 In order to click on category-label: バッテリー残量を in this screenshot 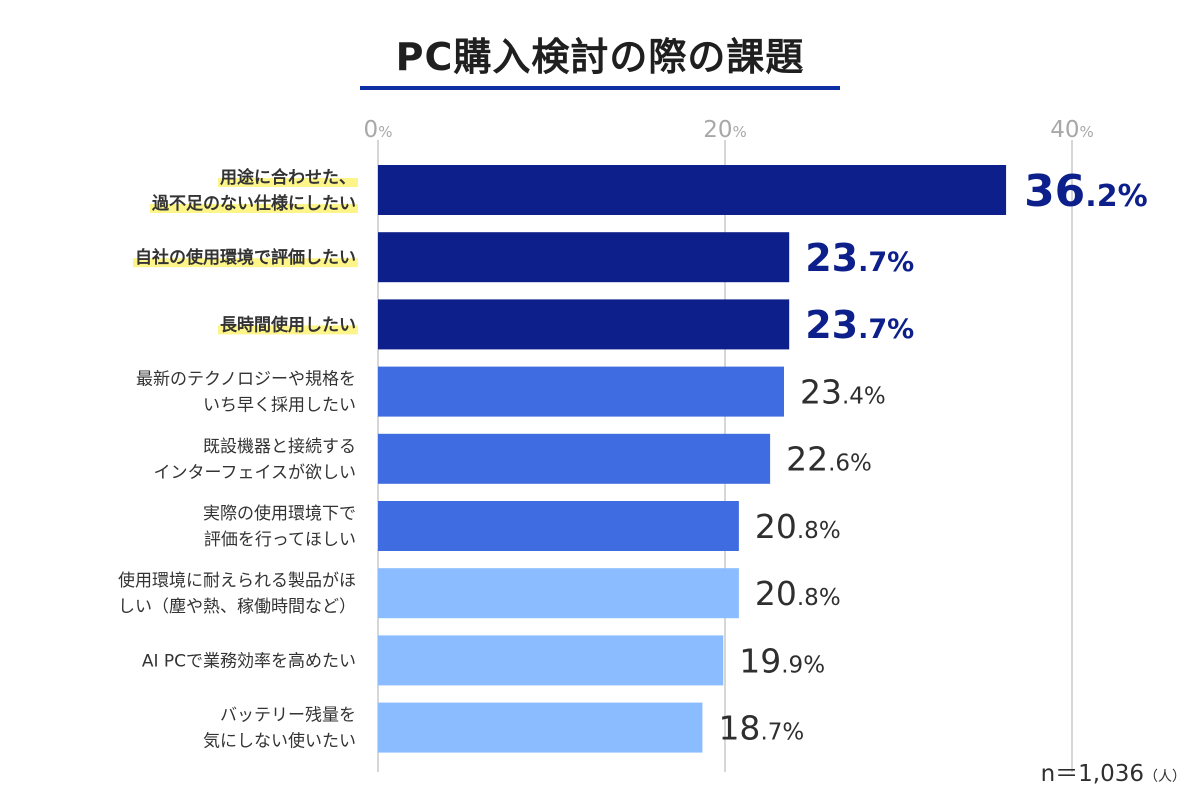, I will do `click(288, 716)`.